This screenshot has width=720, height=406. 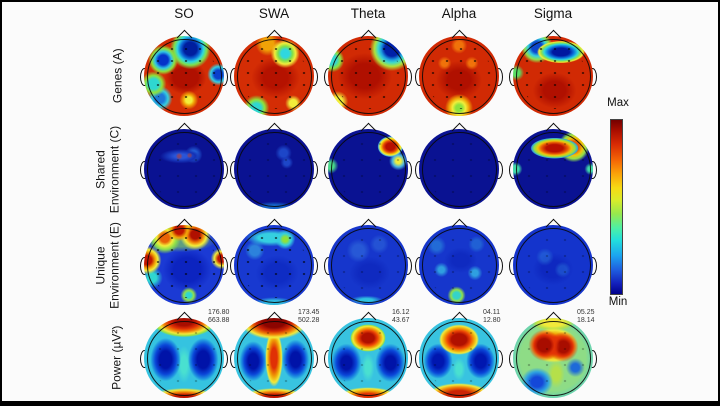 I want to click on scale-value: 12.80, so click(x=492, y=320).